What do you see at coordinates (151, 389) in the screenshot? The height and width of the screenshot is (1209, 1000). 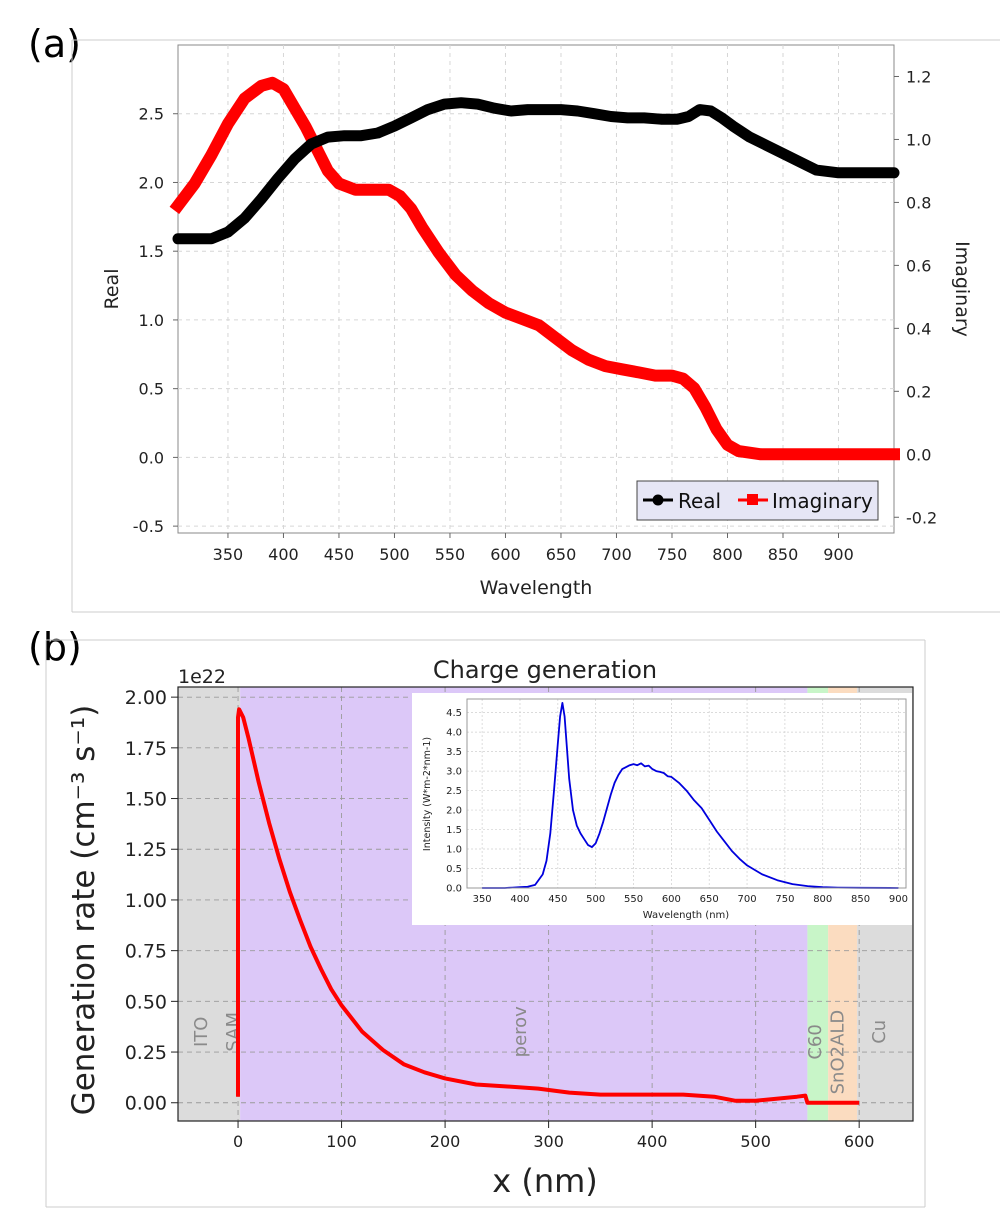 I see `y-tick-label-a: 0.5` at bounding box center [151, 389].